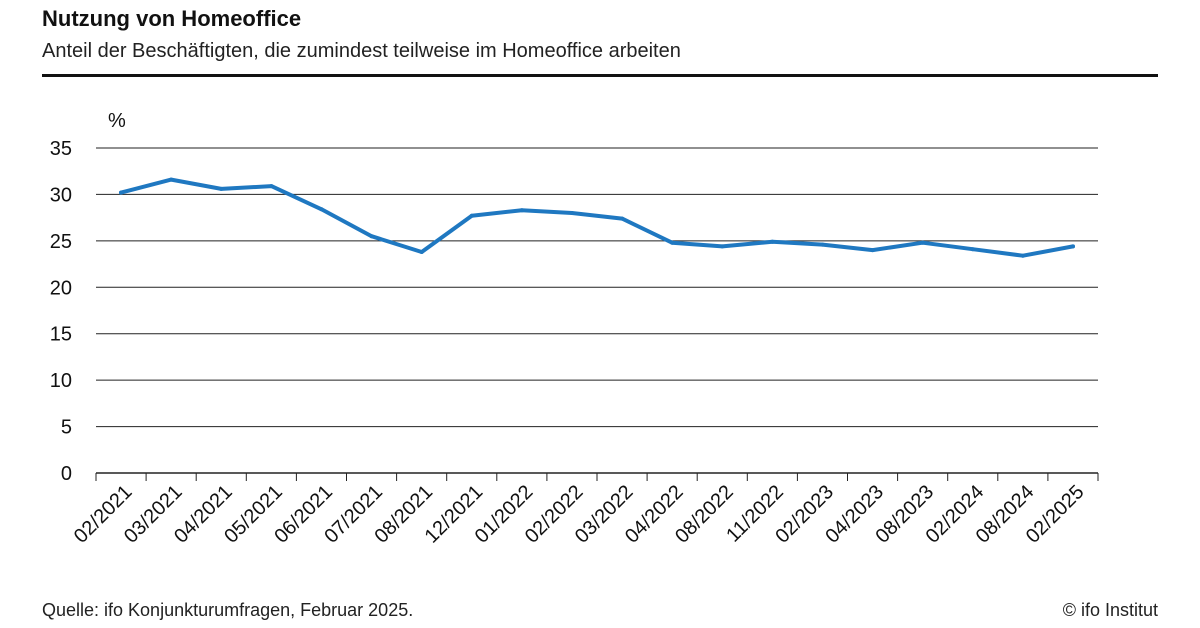  Describe the element at coordinates (61, 335) in the screenshot. I see `y-tick-label: 15` at that location.